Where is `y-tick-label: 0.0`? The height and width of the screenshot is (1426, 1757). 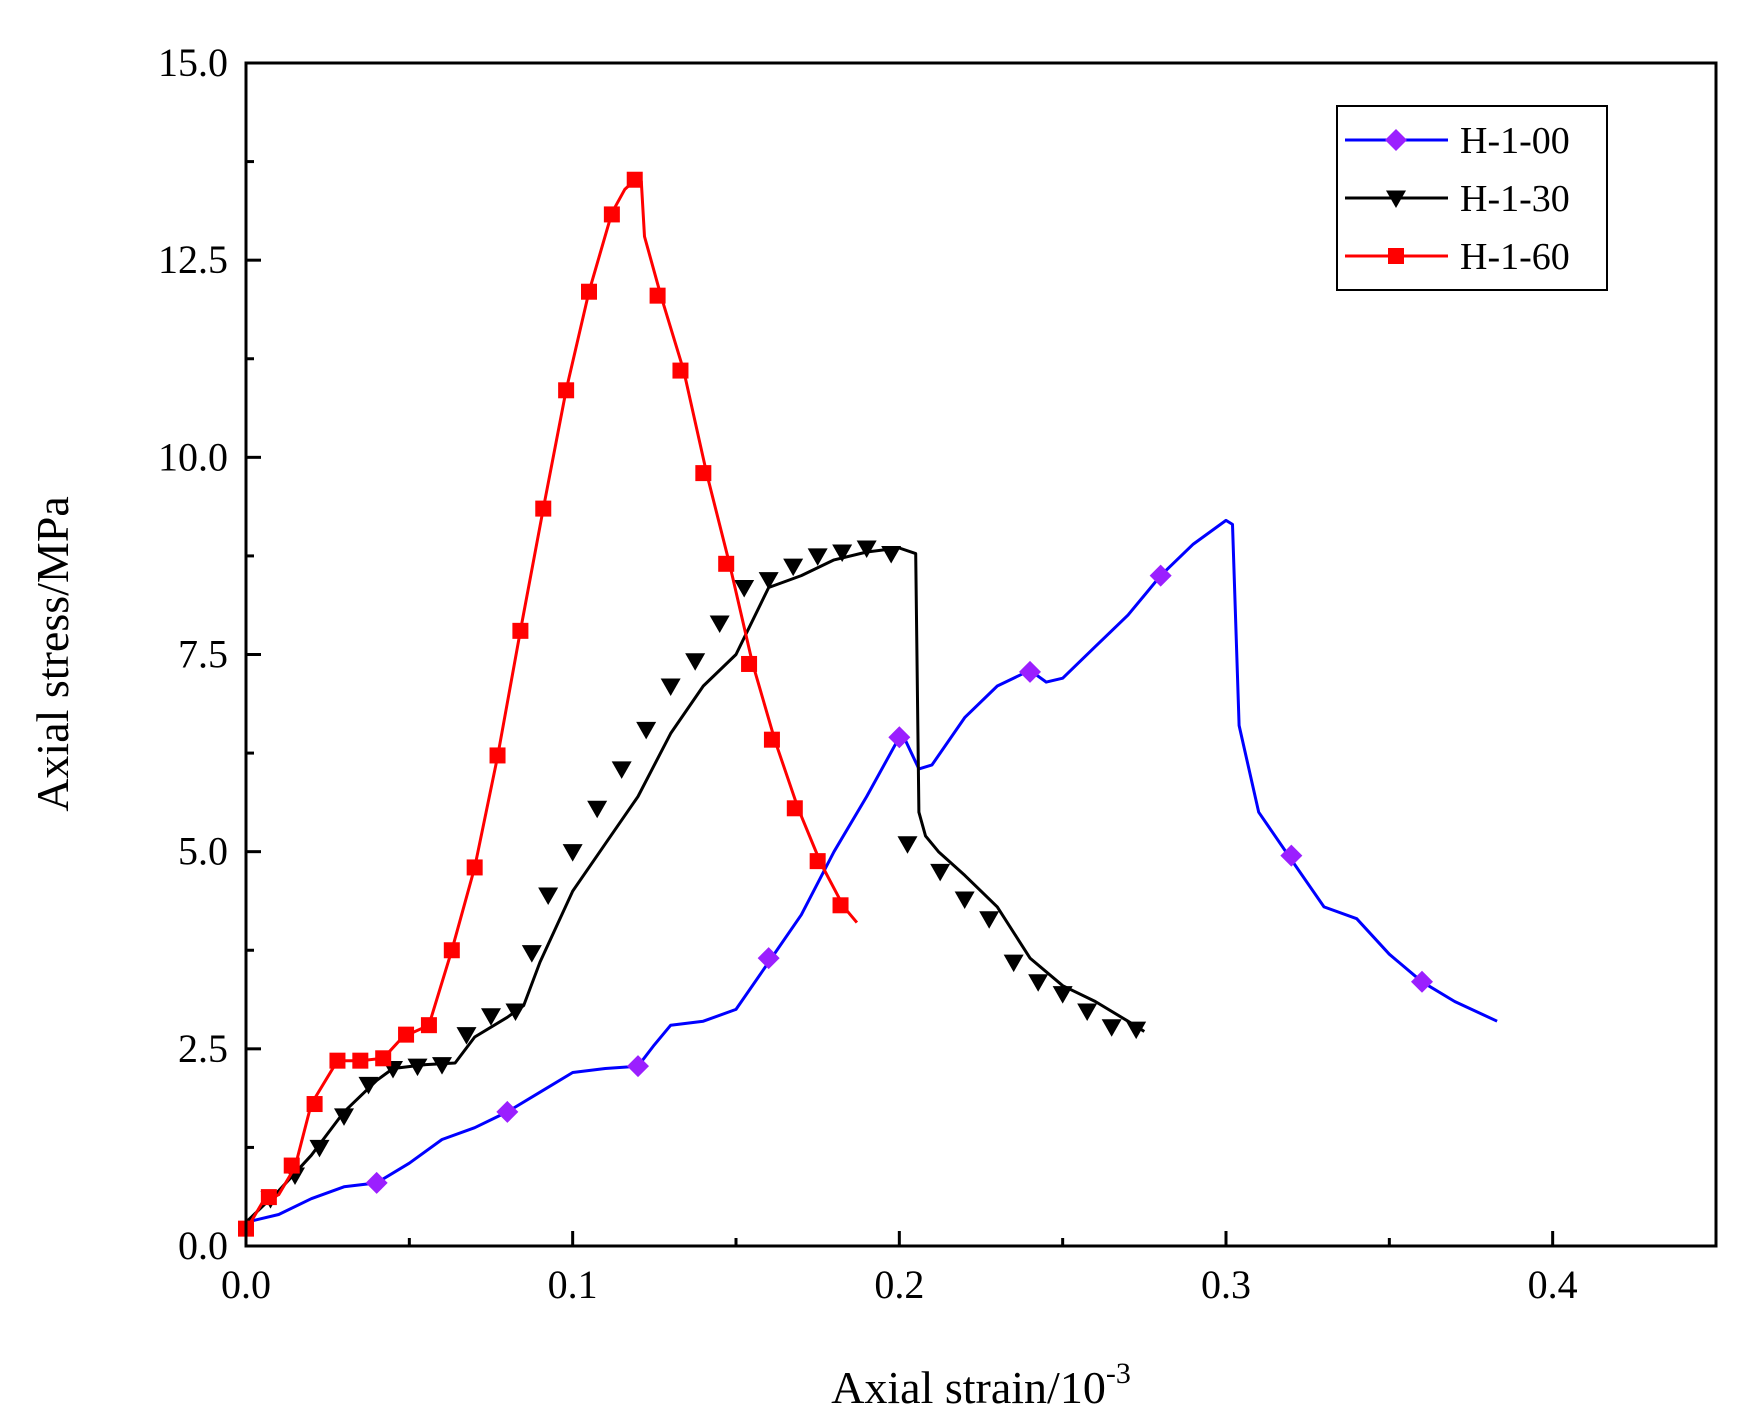 y-tick-label: 0.0 is located at coordinates (203, 1245).